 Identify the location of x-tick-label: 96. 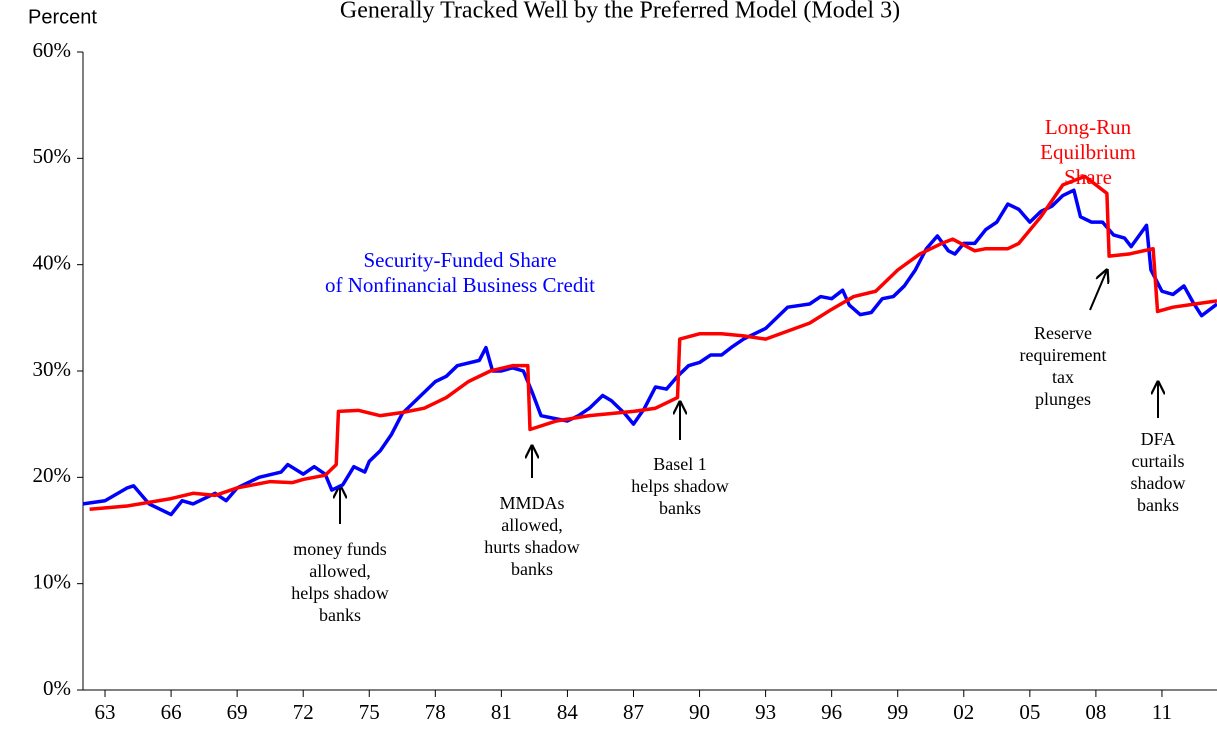
(831, 712).